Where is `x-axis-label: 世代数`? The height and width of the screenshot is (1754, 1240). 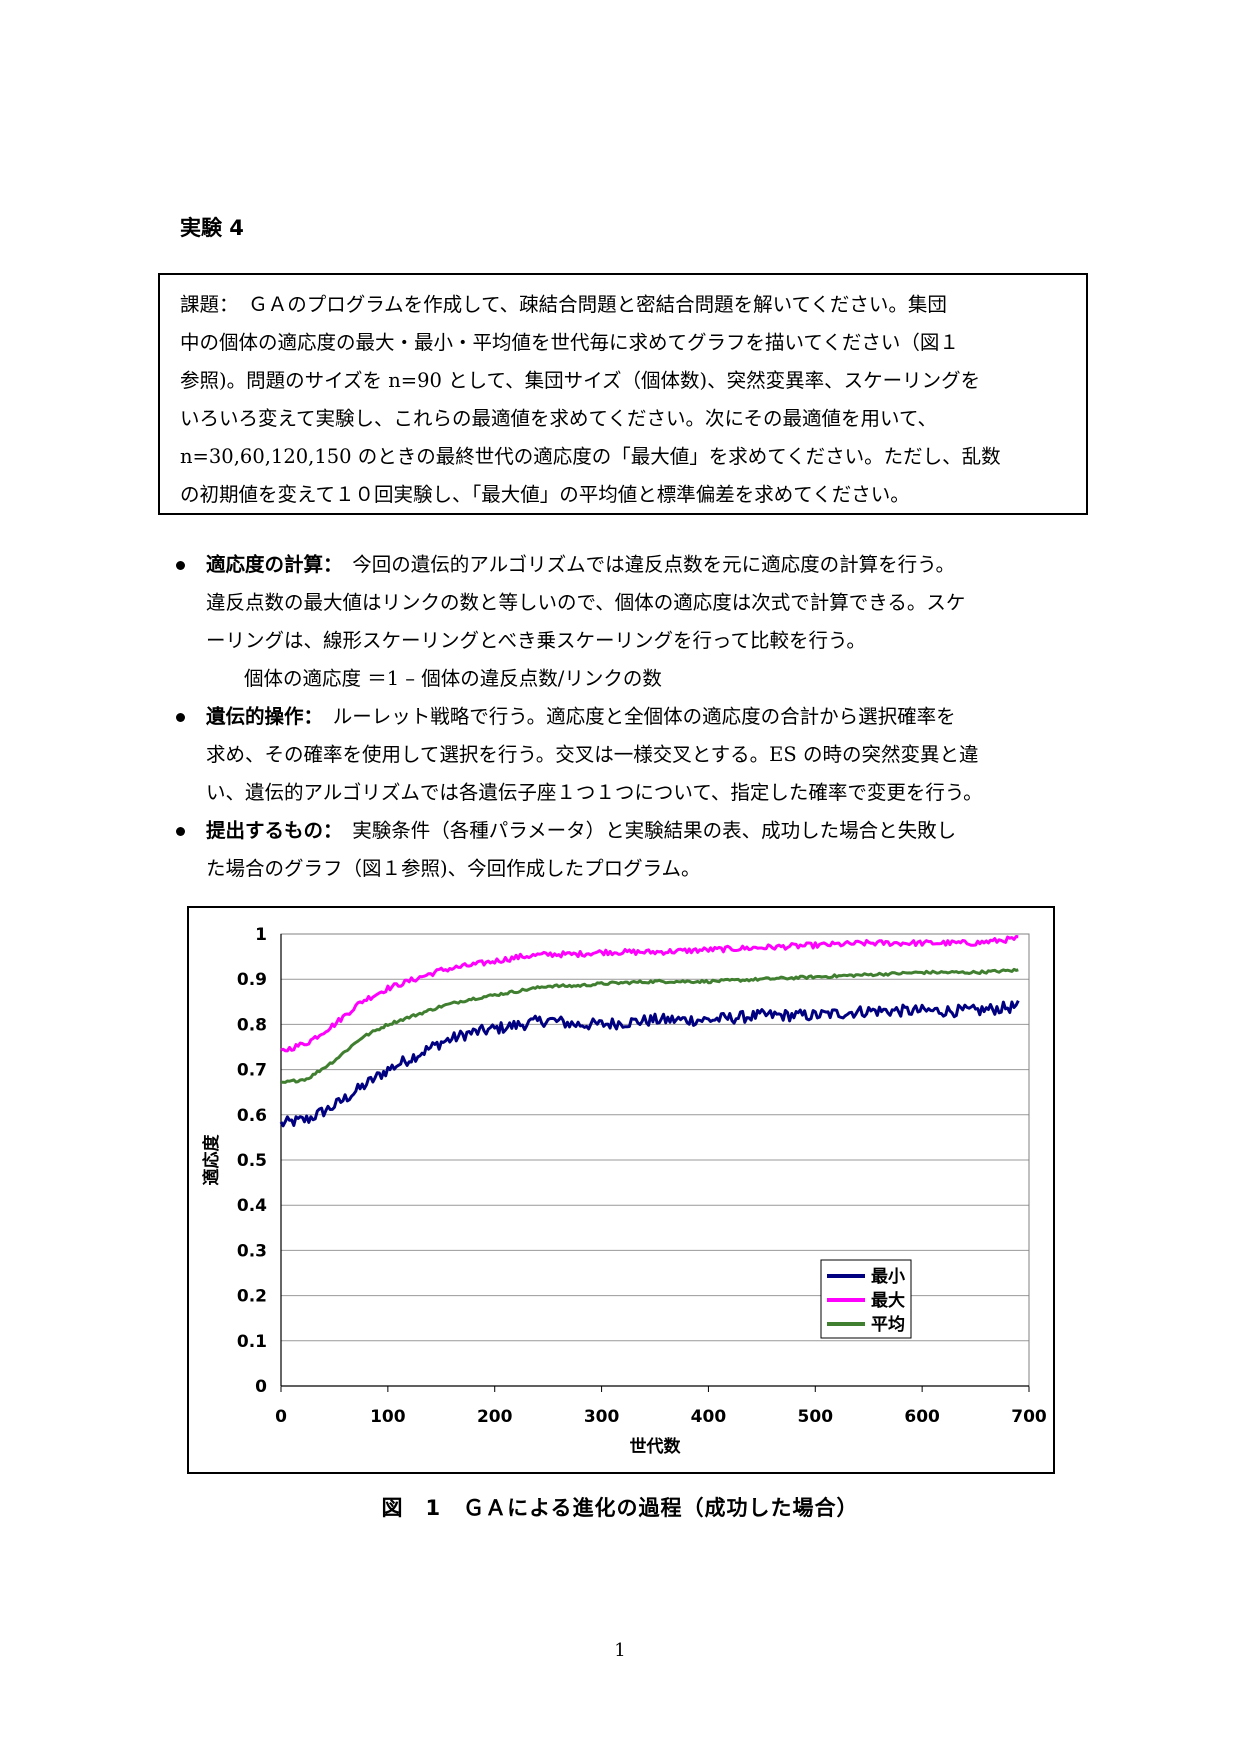 x-axis-label: 世代数 is located at coordinates (656, 1446).